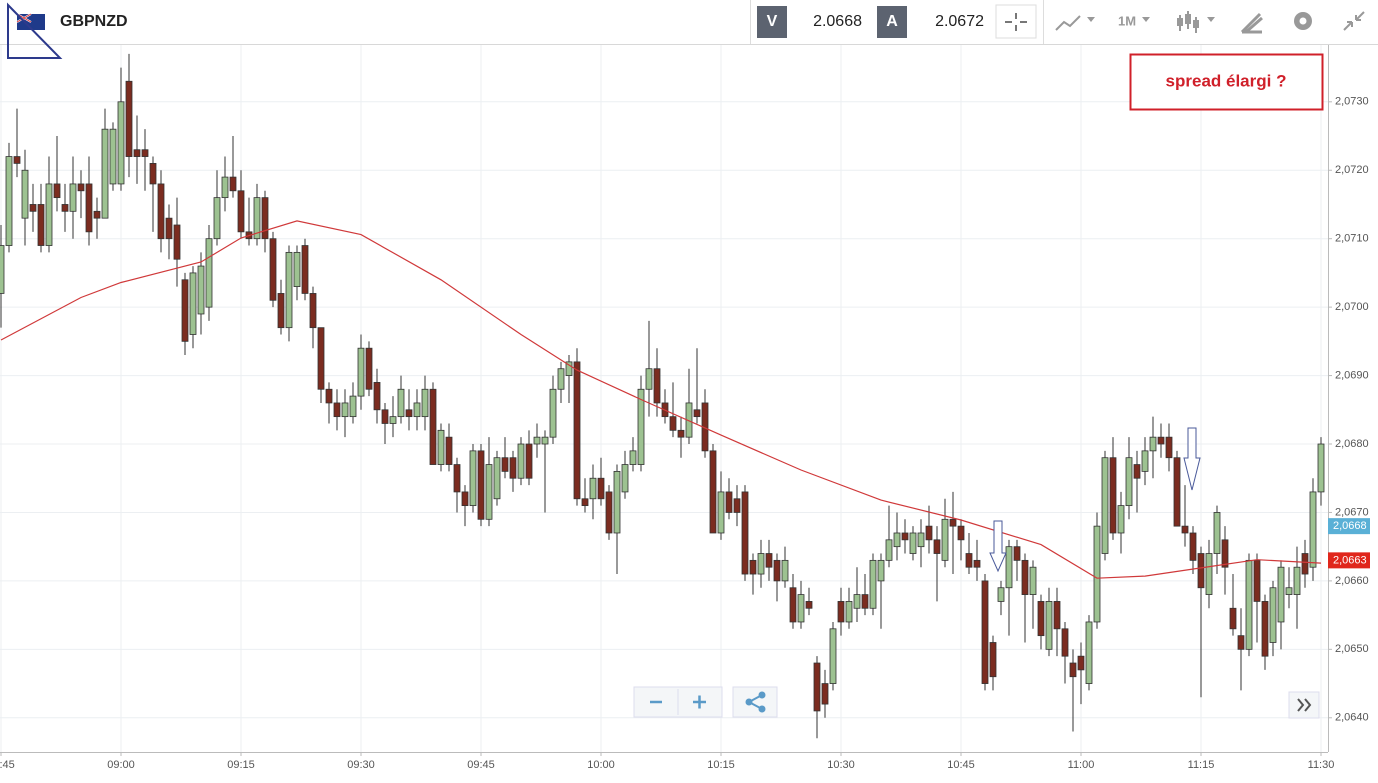 Image resolution: width=1378 pixels, height=783 pixels. What do you see at coordinates (241, 765) in the screenshot?
I see `x-tick-label: 09:15` at bounding box center [241, 765].